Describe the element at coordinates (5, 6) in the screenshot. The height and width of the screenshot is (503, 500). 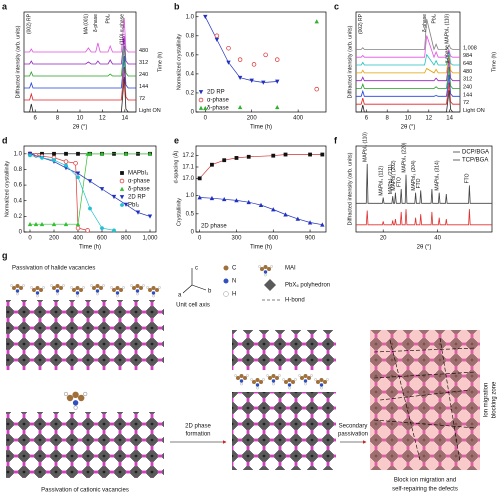
I see `panel-letter: a` at that location.